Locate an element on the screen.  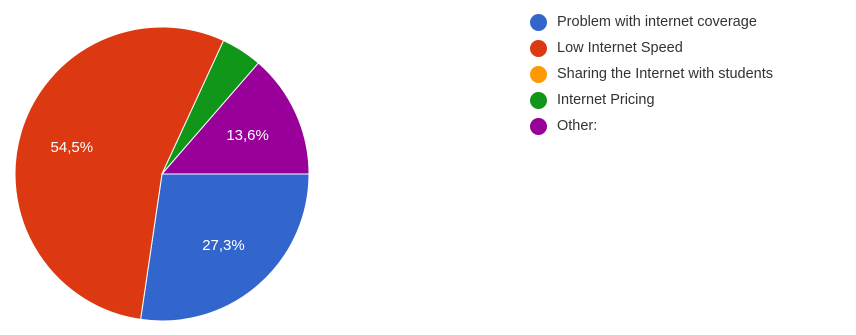
legend-item-sharing-the-internet-with-students: Sharing the Internet with students is located at coordinates (651, 74).